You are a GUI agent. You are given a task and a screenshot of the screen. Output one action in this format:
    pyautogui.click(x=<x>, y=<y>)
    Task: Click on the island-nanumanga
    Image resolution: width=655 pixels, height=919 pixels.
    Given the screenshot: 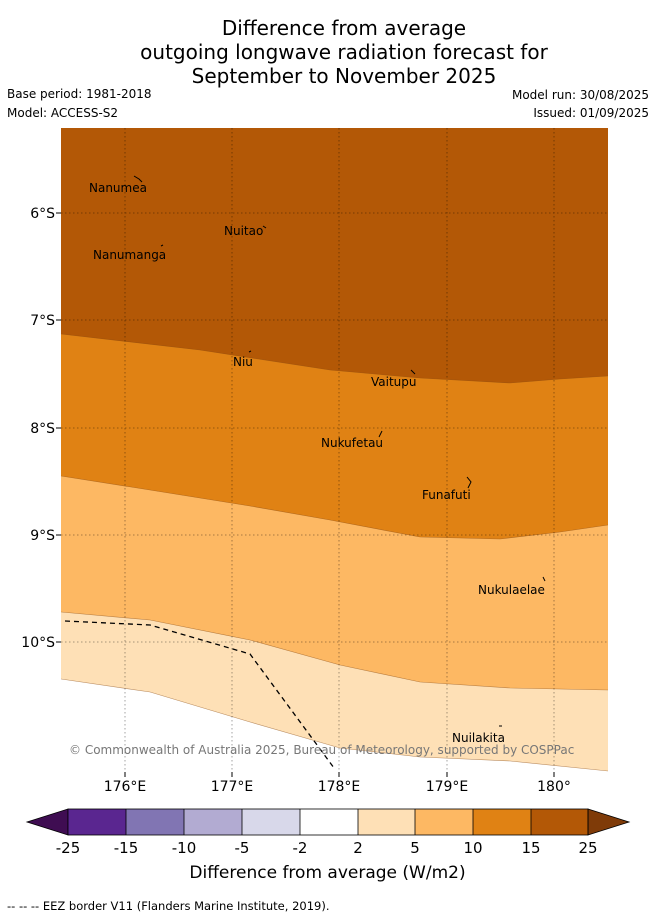 What is the action you would take?
    pyautogui.click(x=162, y=245)
    